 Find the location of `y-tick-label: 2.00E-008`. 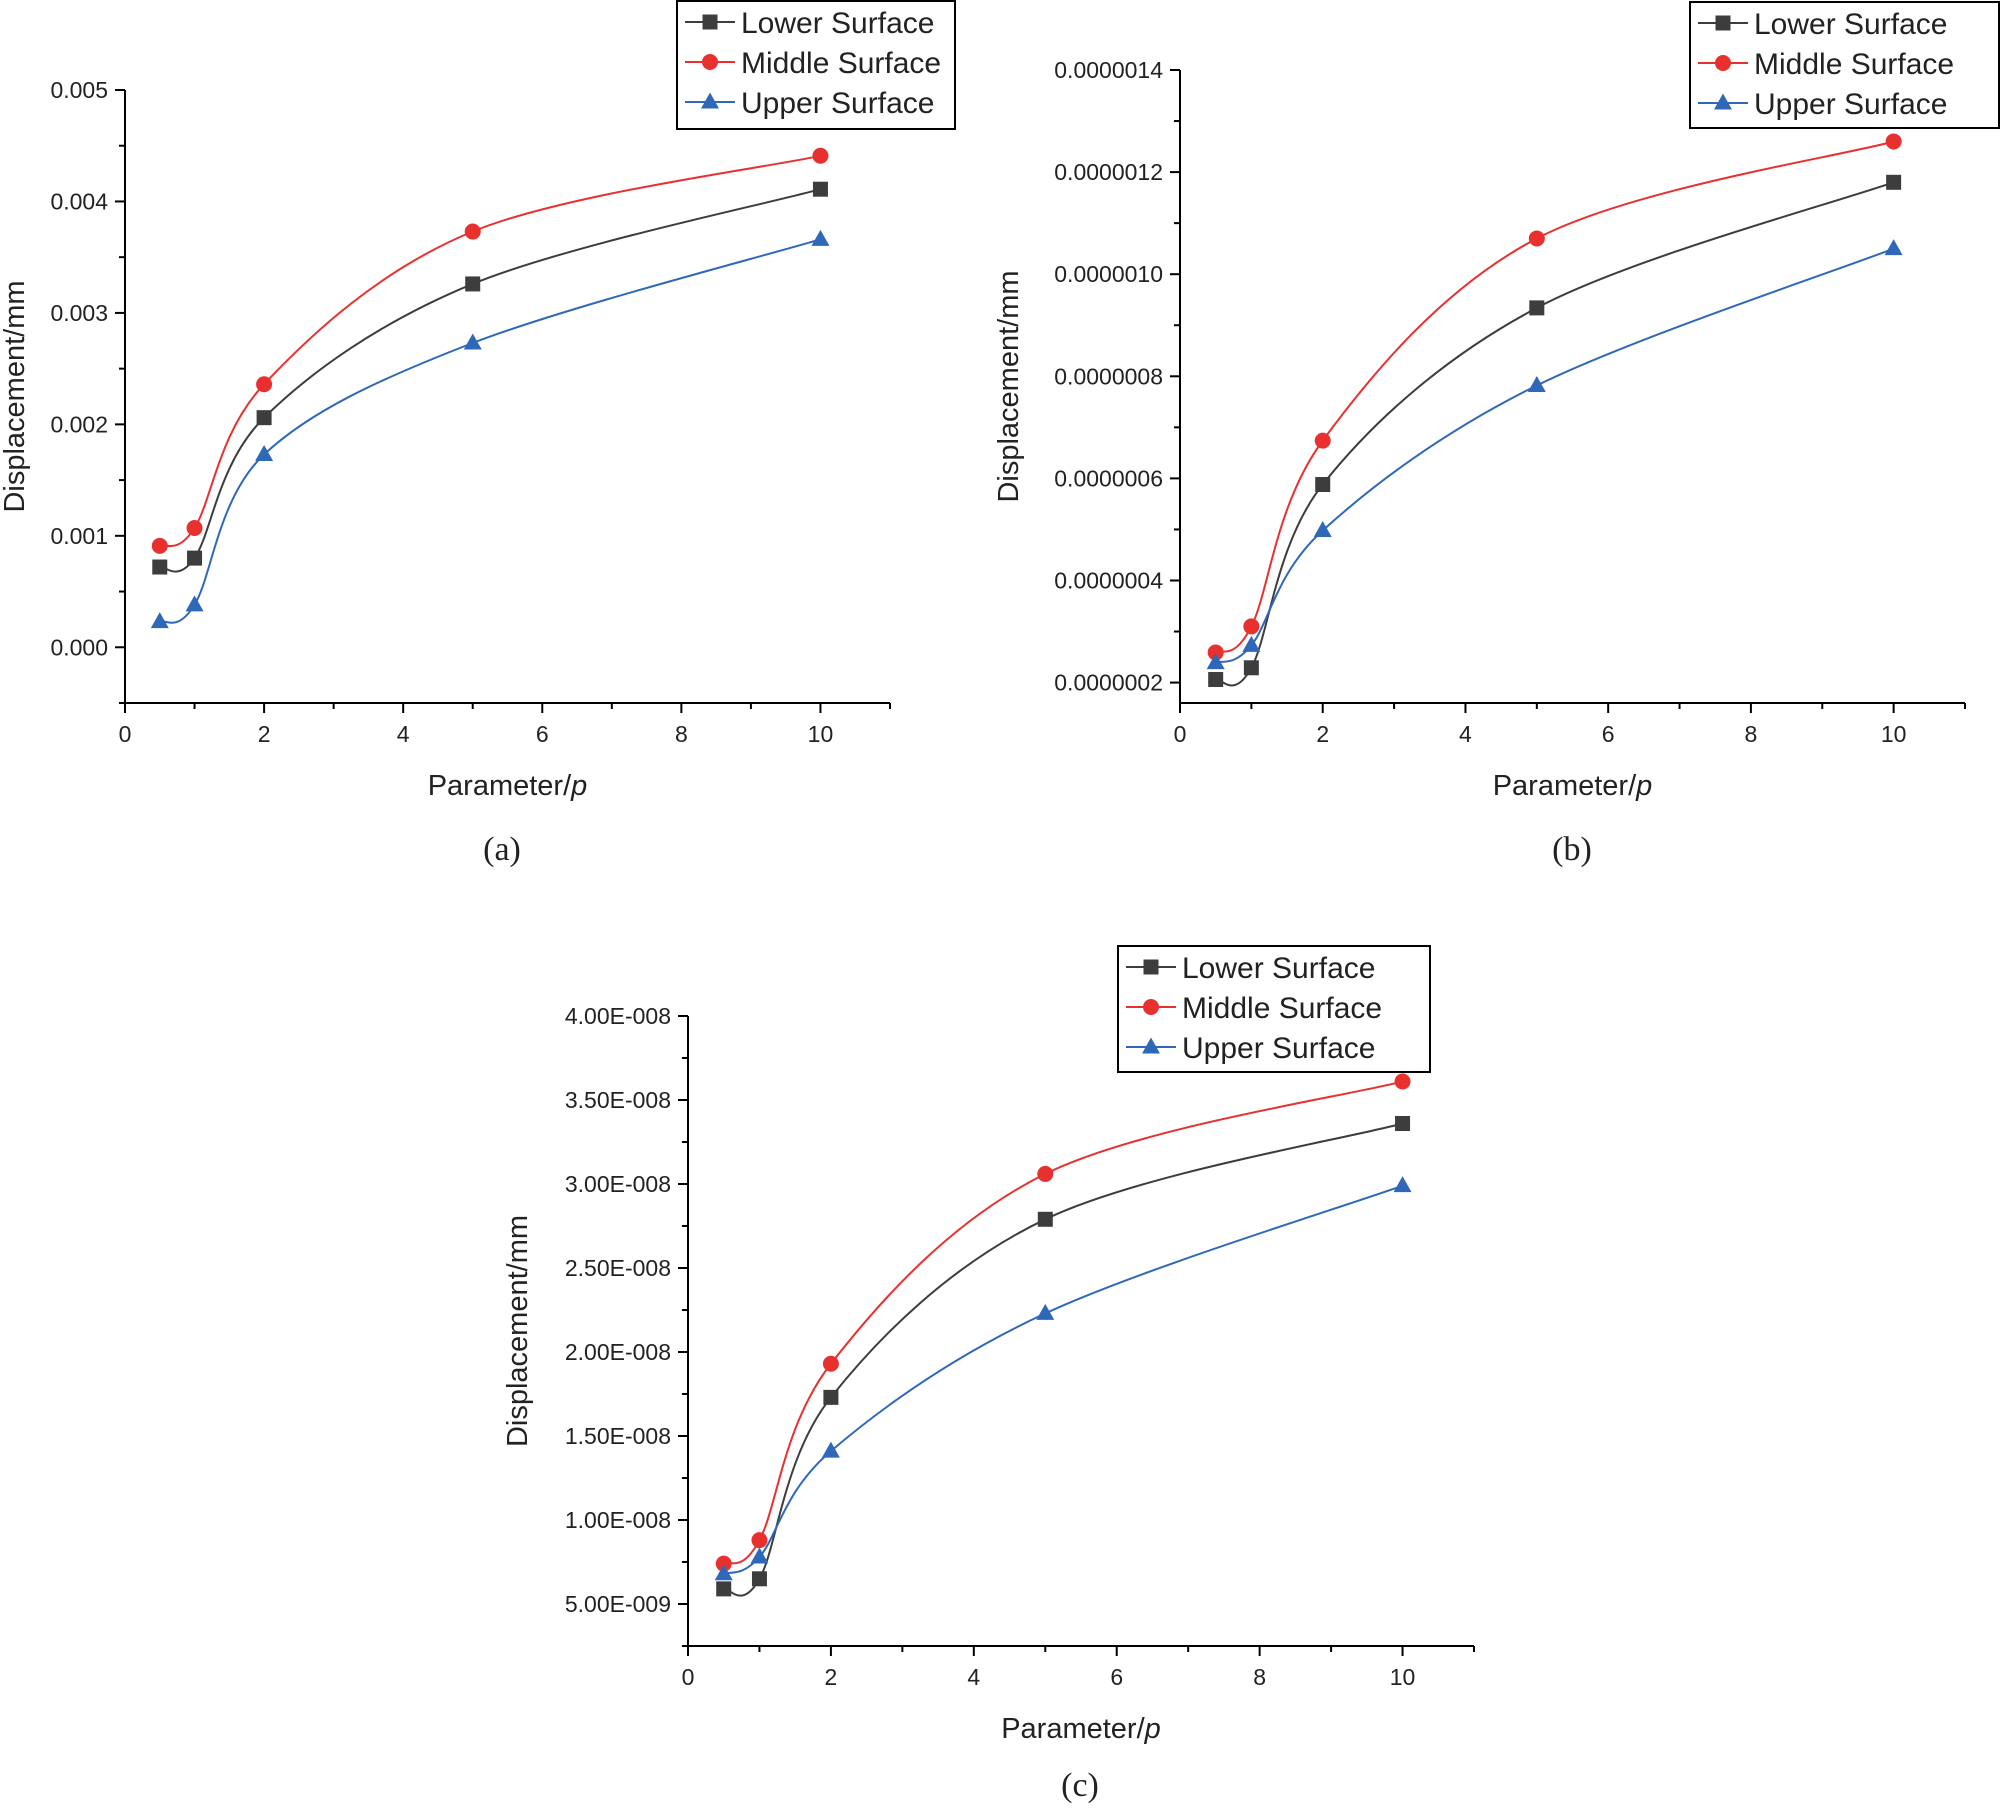

y-tick-label: 2.00E-008 is located at coordinates (618, 1352).